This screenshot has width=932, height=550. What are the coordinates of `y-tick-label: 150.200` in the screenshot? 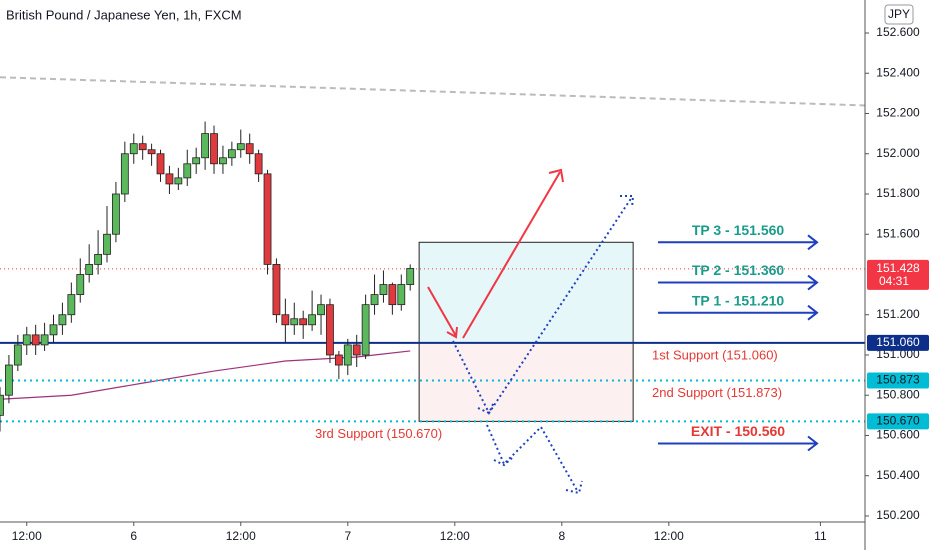 It's located at (898, 515).